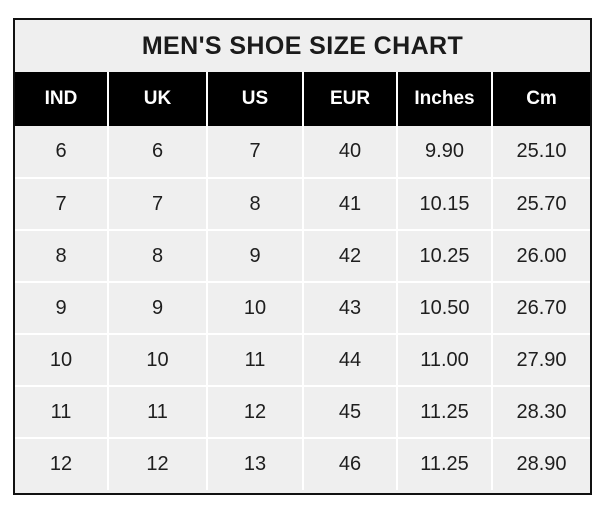 Image resolution: width=605 pixels, height=521 pixels. Describe the element at coordinates (254, 255) in the screenshot. I see `cell-us: 9` at that location.